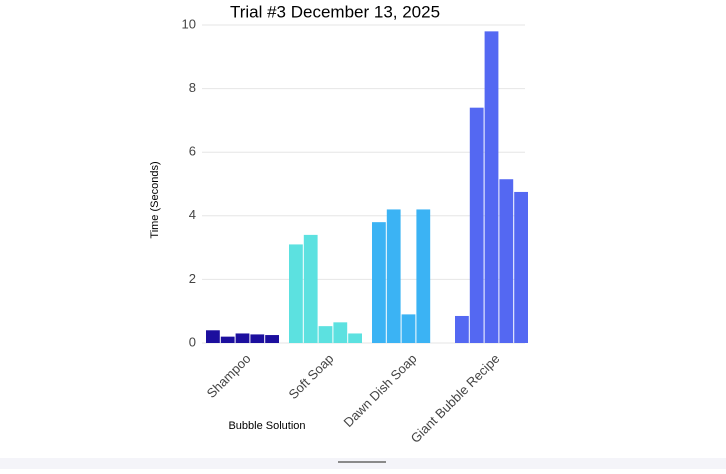  Describe the element at coordinates (192, 151) in the screenshot. I see `y-tick-label: 6` at that location.